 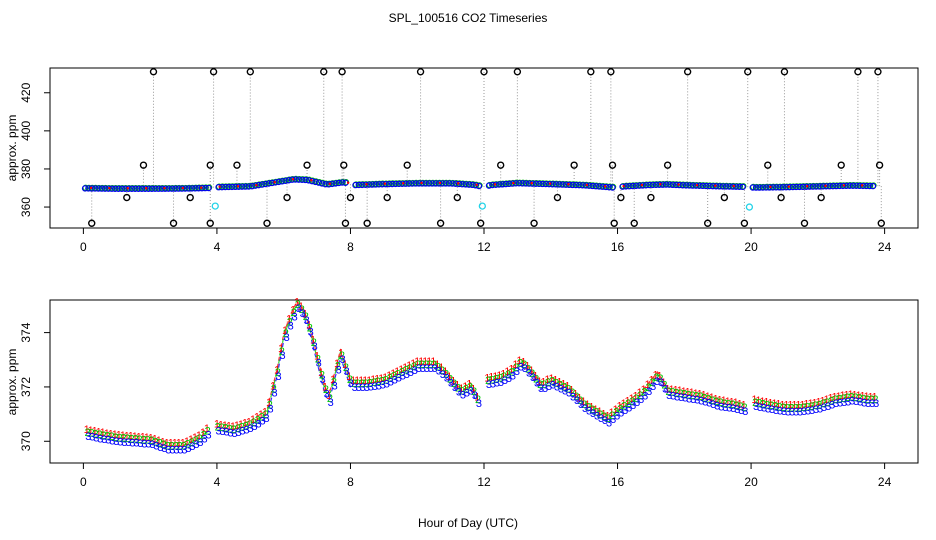 I want to click on bottom-y-axis-label: approx. ppm, so click(x=12, y=382).